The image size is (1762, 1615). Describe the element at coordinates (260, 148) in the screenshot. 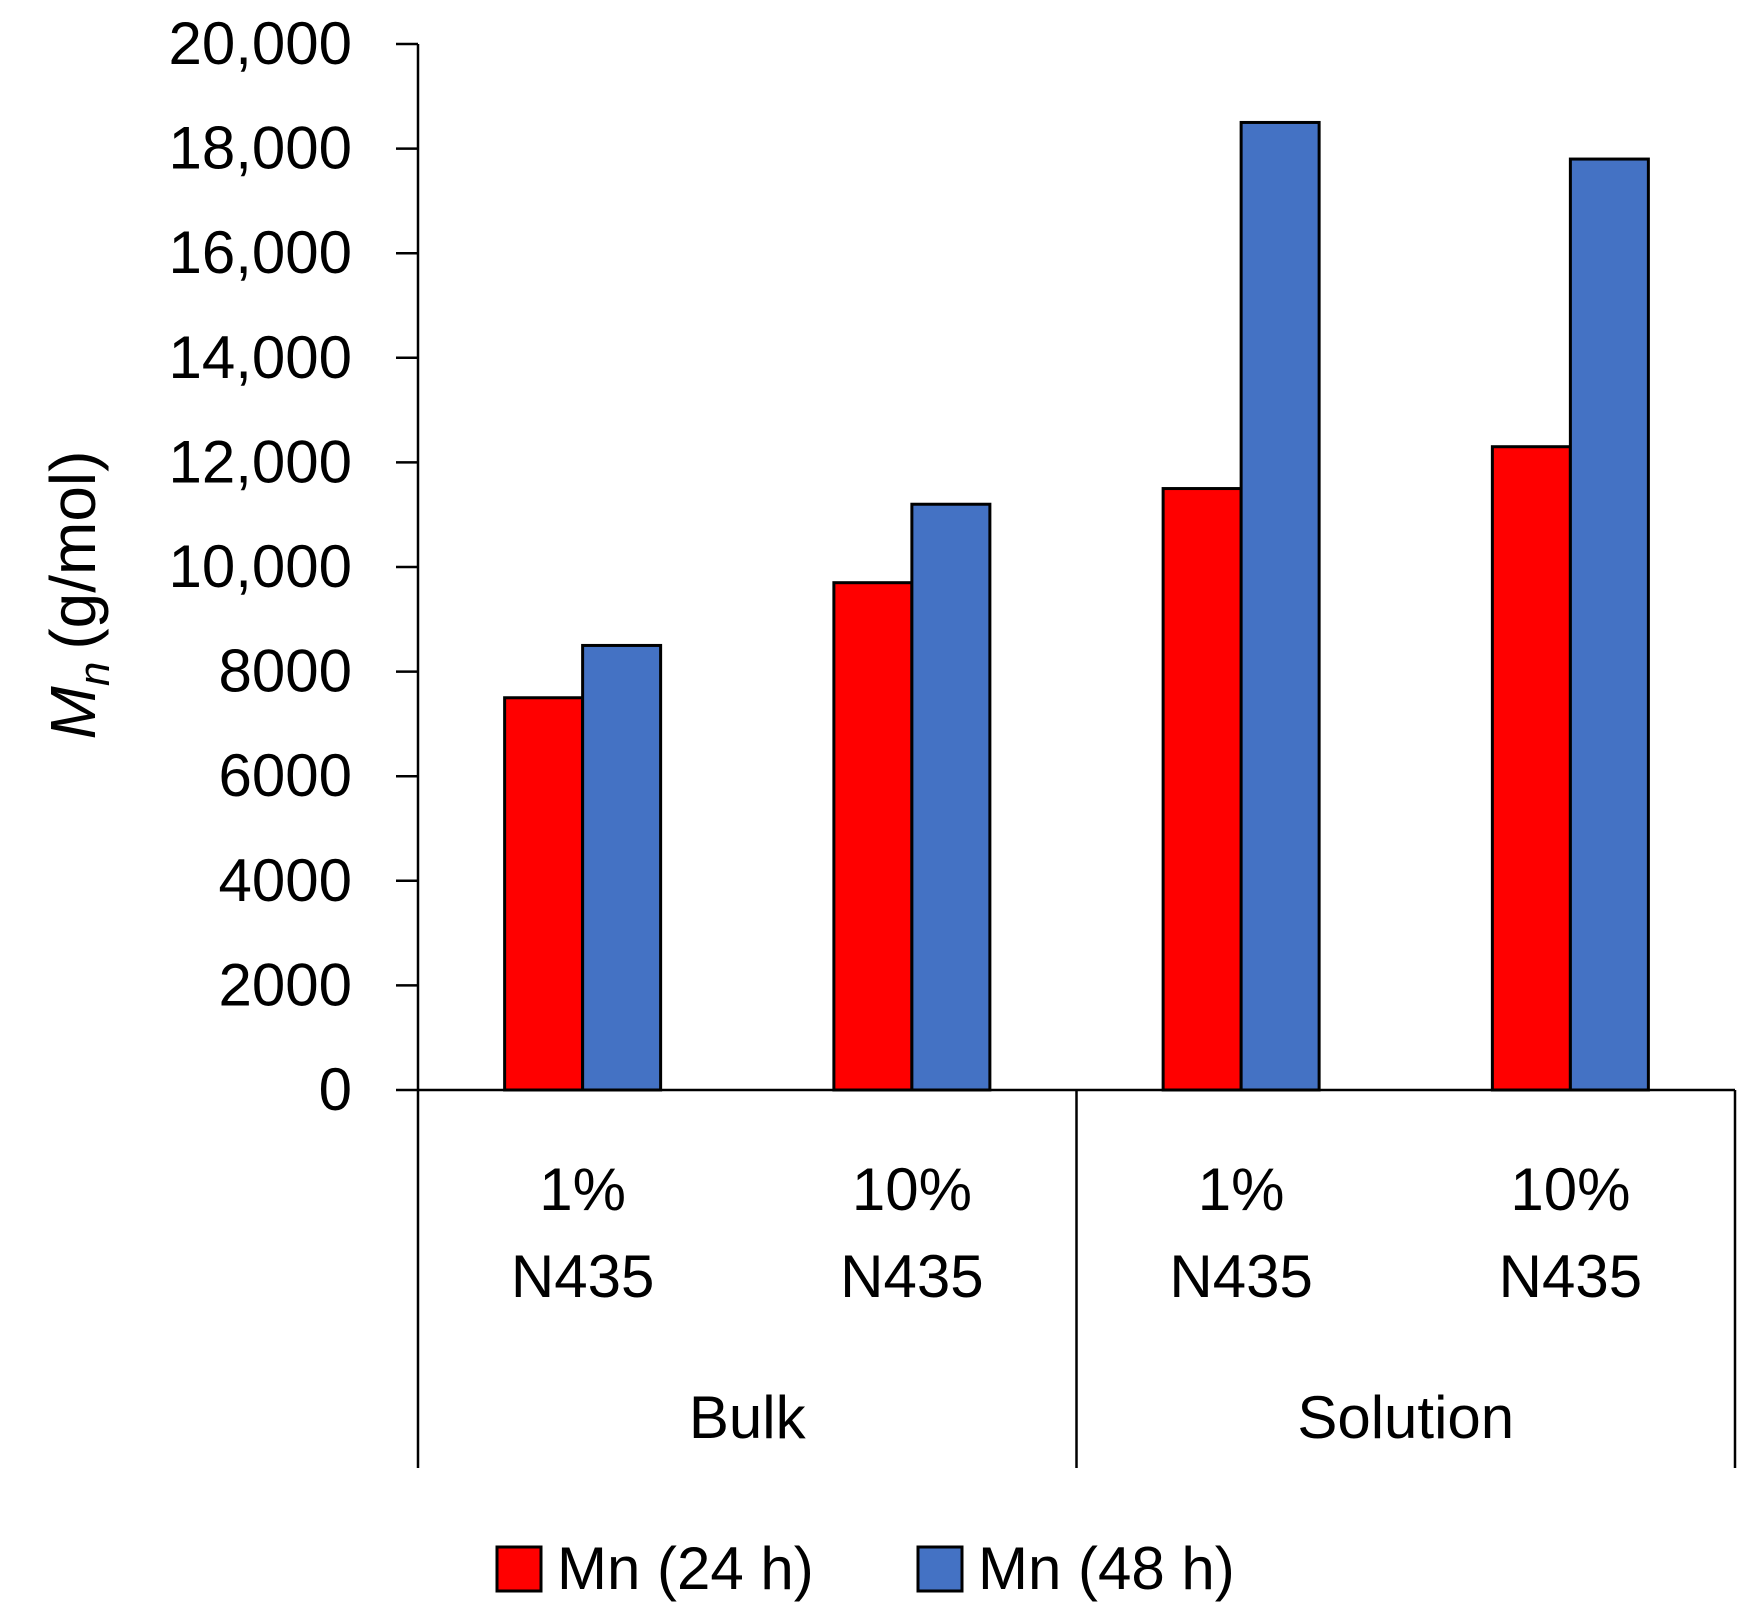

I see `y-tick-label: 18,000` at that location.